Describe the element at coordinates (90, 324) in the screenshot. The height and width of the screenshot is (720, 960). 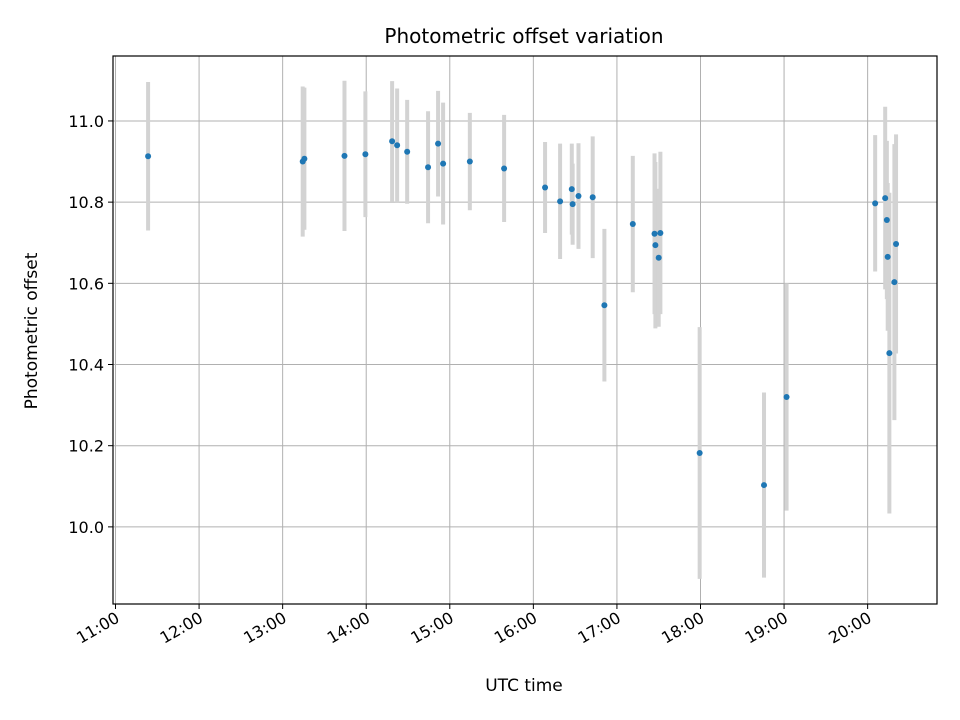
I see `y-axis-ticks: 10.0 10.2 10.4 10.6 10.8 11.0` at that location.